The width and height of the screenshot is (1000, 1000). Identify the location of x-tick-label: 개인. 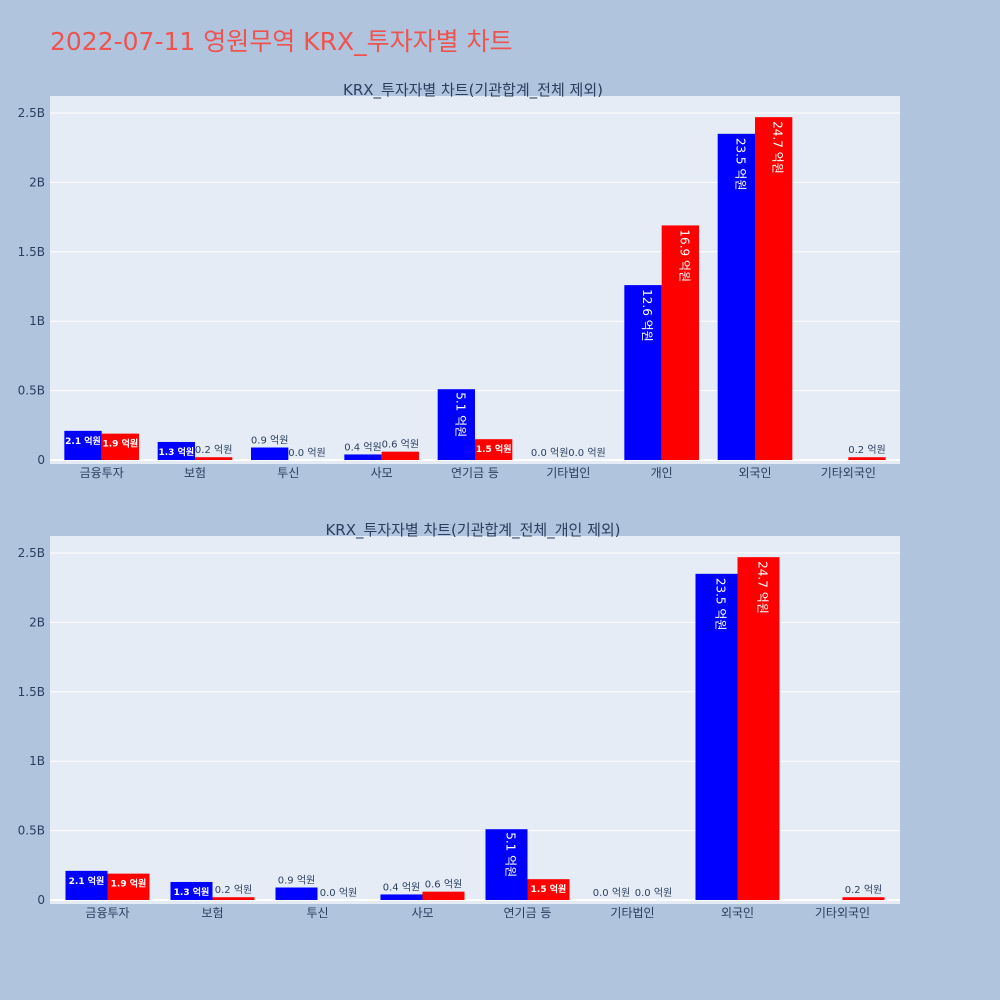
(662, 473).